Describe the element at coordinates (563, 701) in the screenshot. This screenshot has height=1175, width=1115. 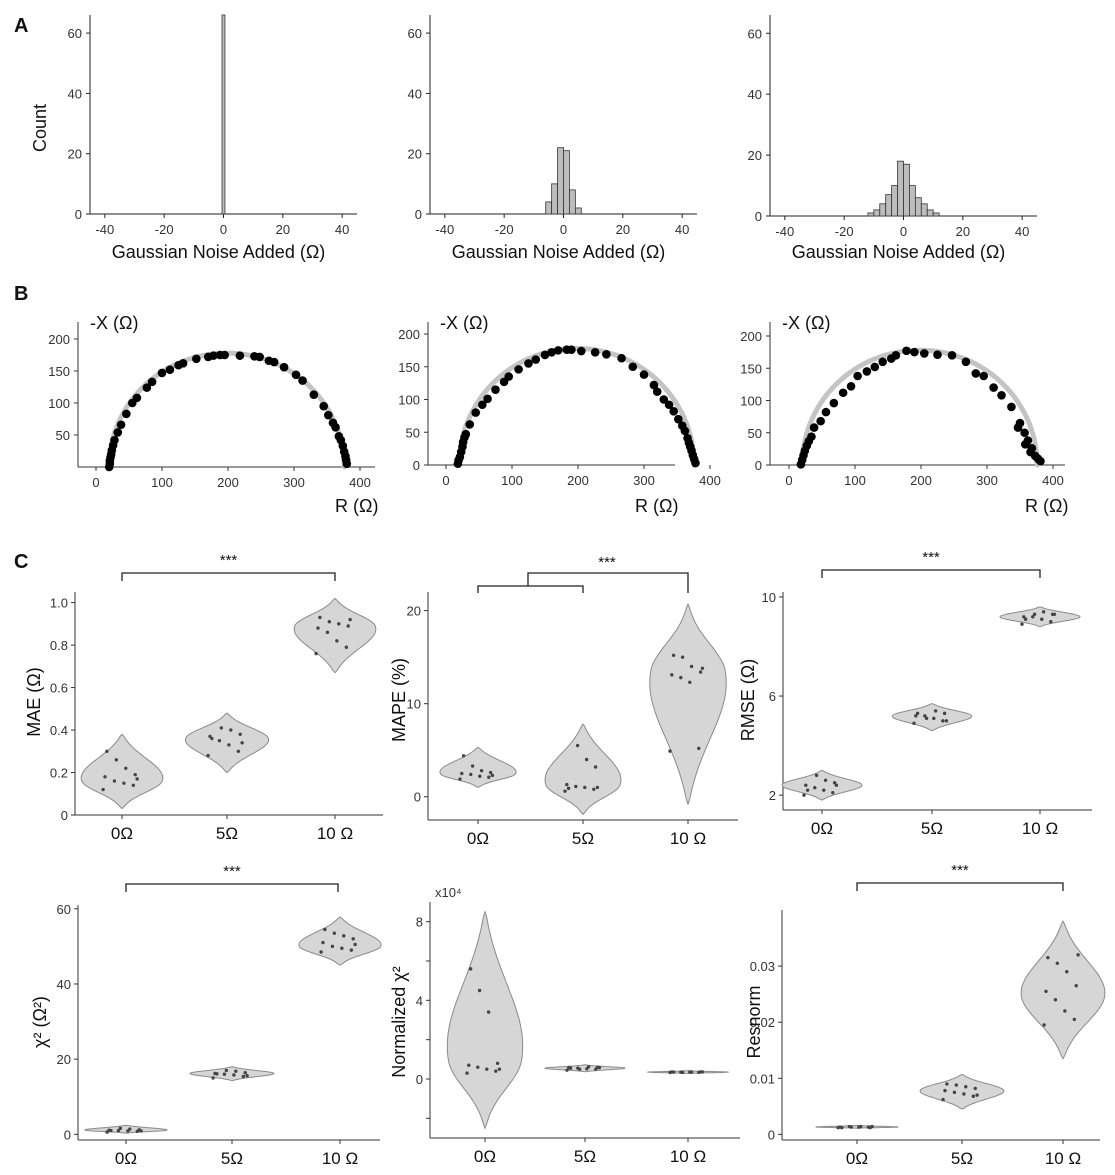
I see `violin-c2: 0 10 20 0Ω 5Ω 10 Ω MAPE (%) ***` at that location.